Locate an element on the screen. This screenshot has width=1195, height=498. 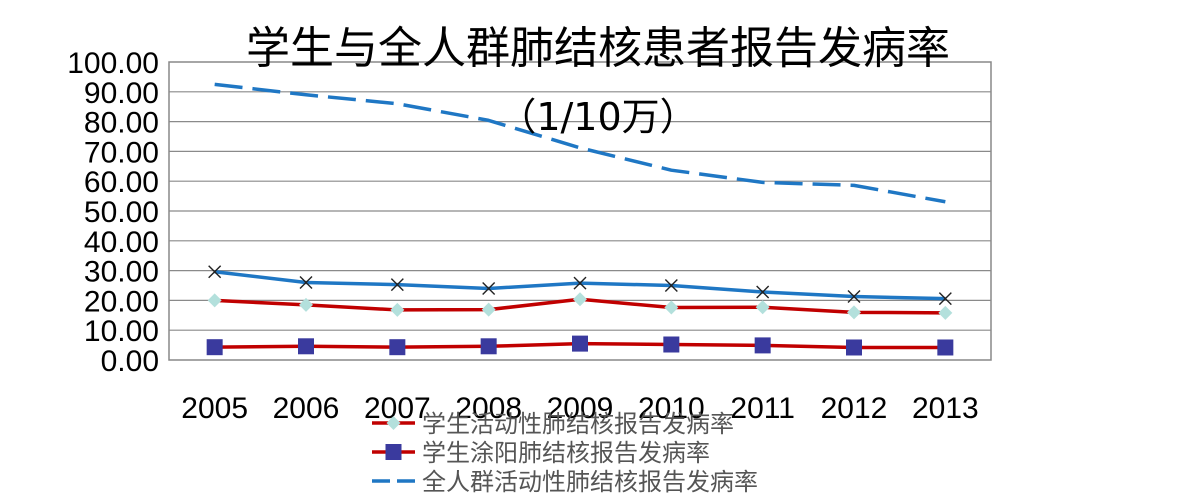
x-tick-label: 2012 is located at coordinates (854, 408).